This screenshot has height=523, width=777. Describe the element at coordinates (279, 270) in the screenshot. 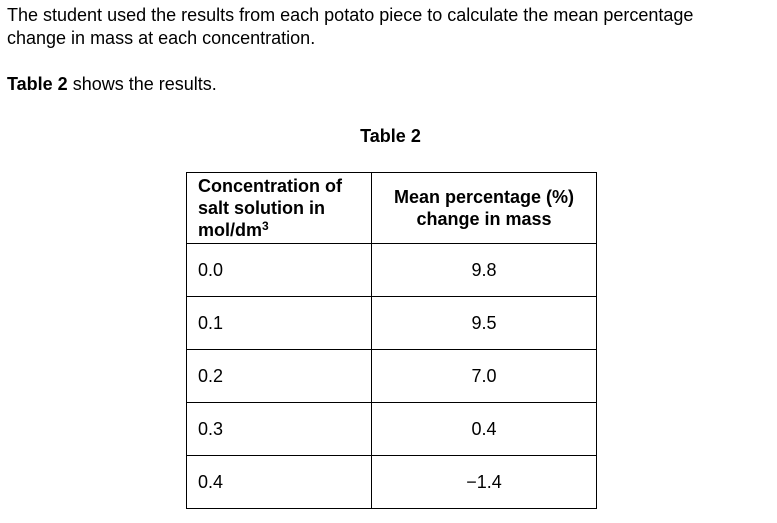

I see `concentration-cell: 0.0` at that location.